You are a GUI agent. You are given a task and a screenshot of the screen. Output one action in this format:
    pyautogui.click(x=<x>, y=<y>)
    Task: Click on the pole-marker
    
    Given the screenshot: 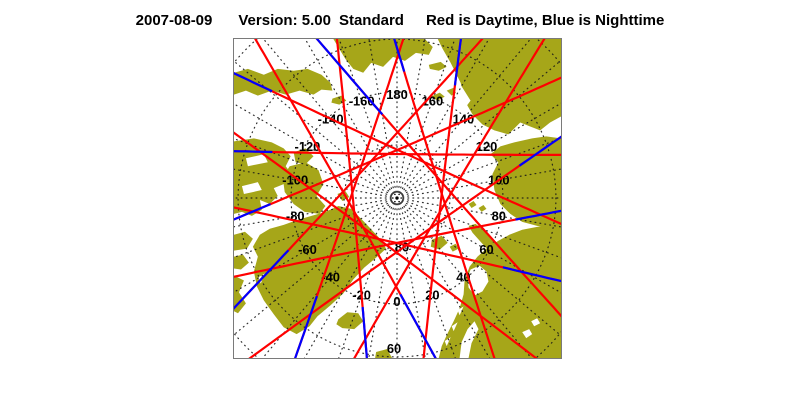 What is the action you would take?
    pyautogui.click(x=397, y=198)
    